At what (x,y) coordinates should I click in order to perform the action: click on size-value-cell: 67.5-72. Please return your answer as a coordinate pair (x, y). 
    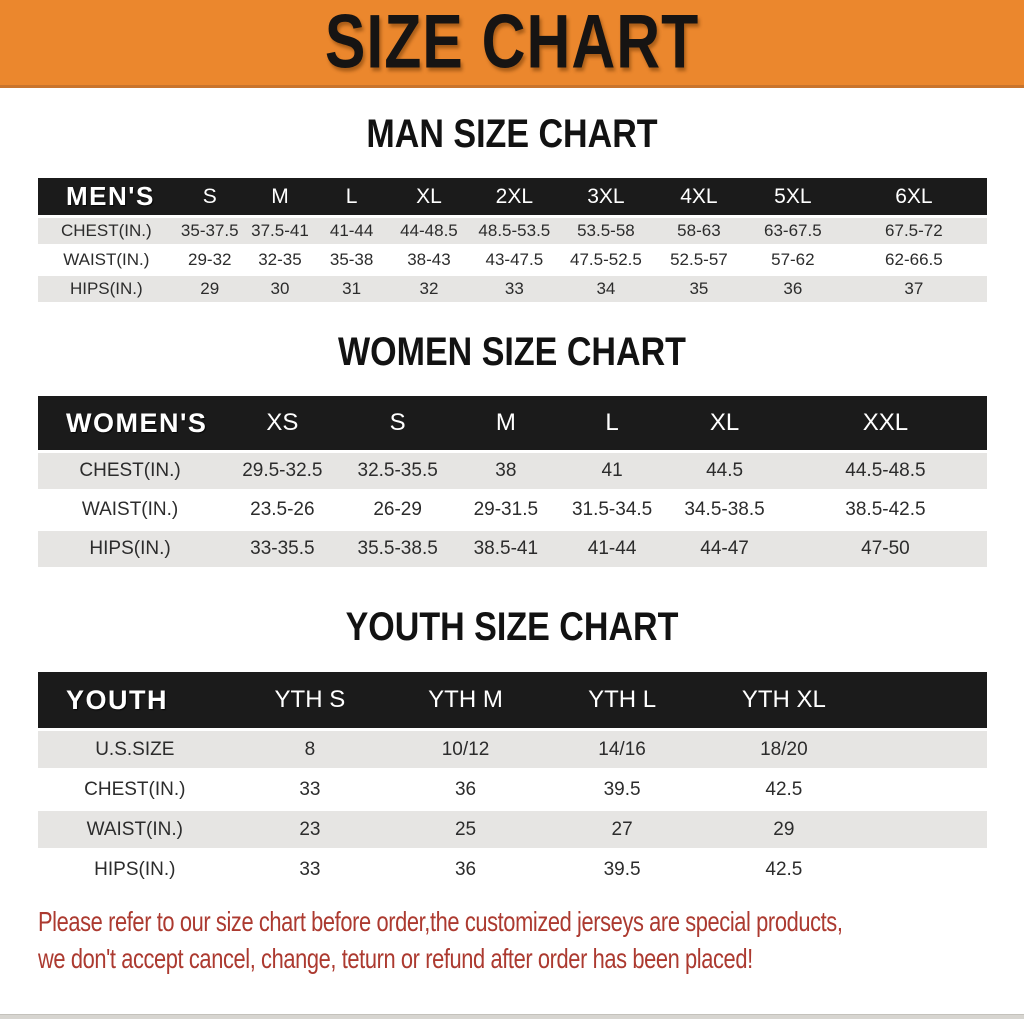
    Looking at the image, I should click on (913, 229).